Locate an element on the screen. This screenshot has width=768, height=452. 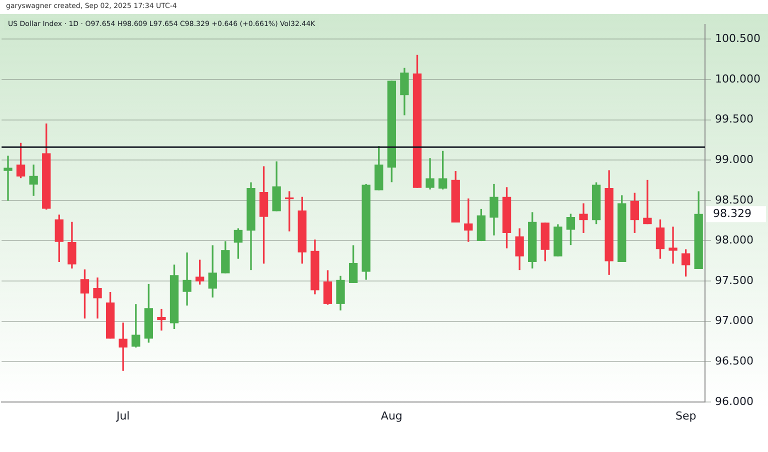
x-tick-label: Jul is located at coordinates (122, 415).